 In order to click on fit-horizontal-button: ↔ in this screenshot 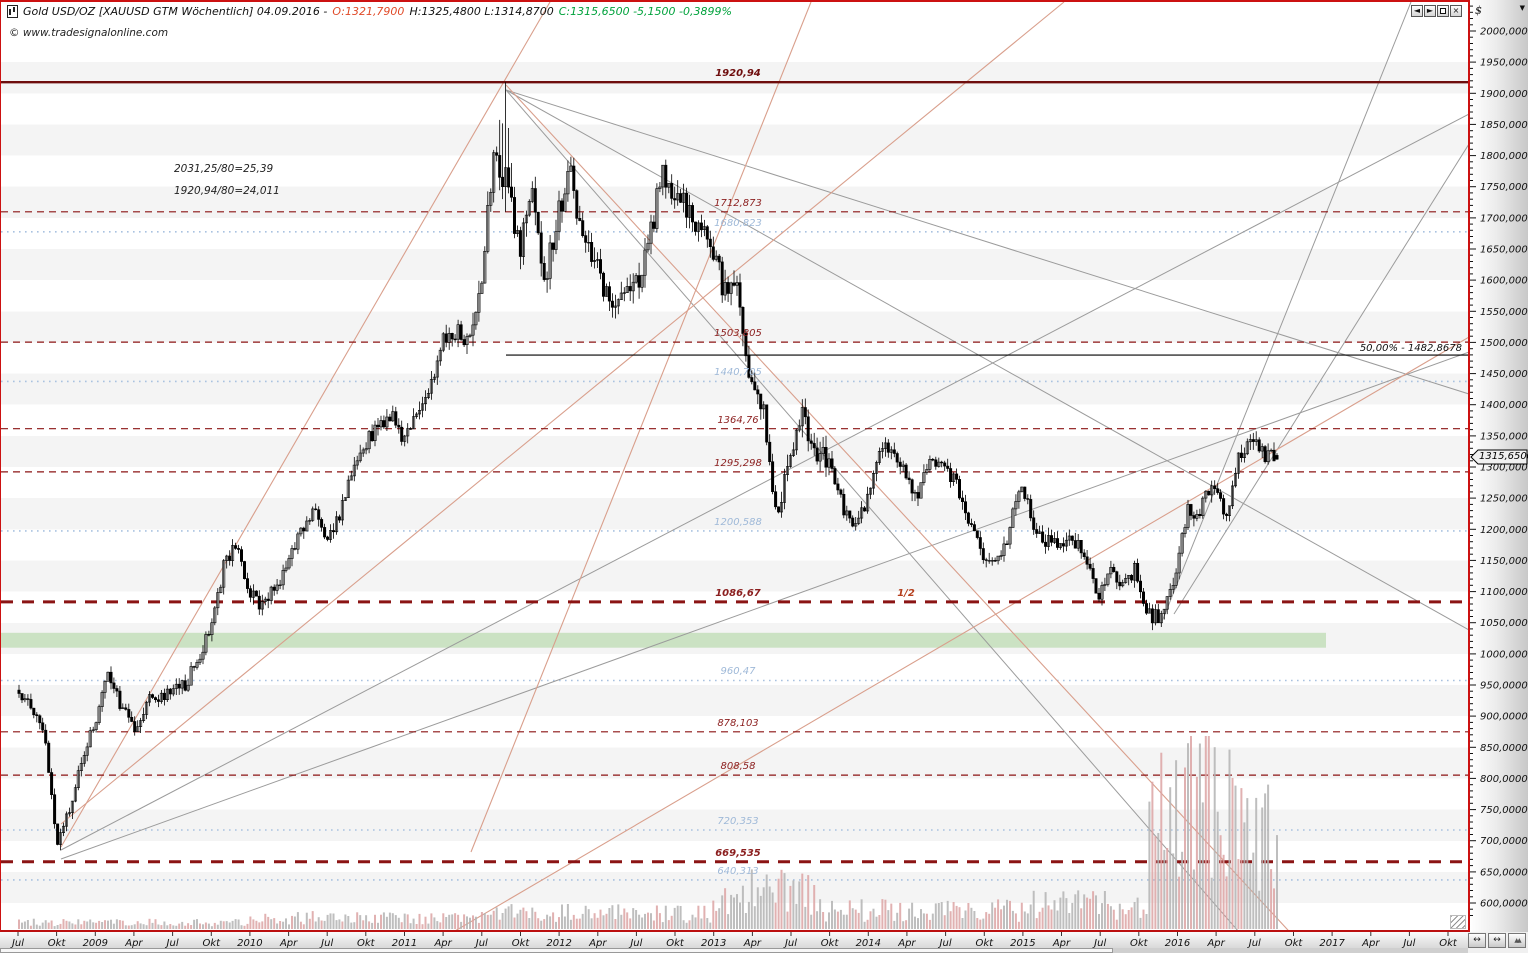, I will do `click(1497, 940)`.